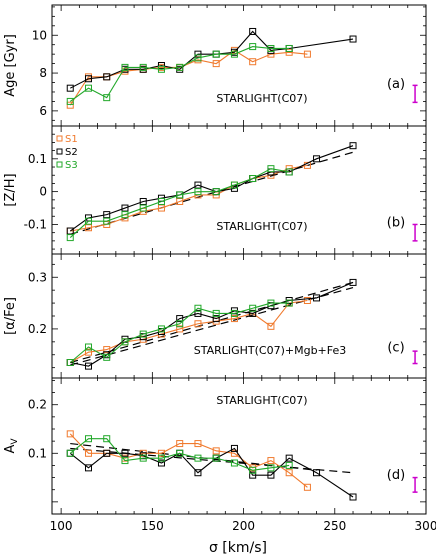 This screenshot has width=436, height=557. I want to click on y-axis-label: [Z/H], so click(10, 189).